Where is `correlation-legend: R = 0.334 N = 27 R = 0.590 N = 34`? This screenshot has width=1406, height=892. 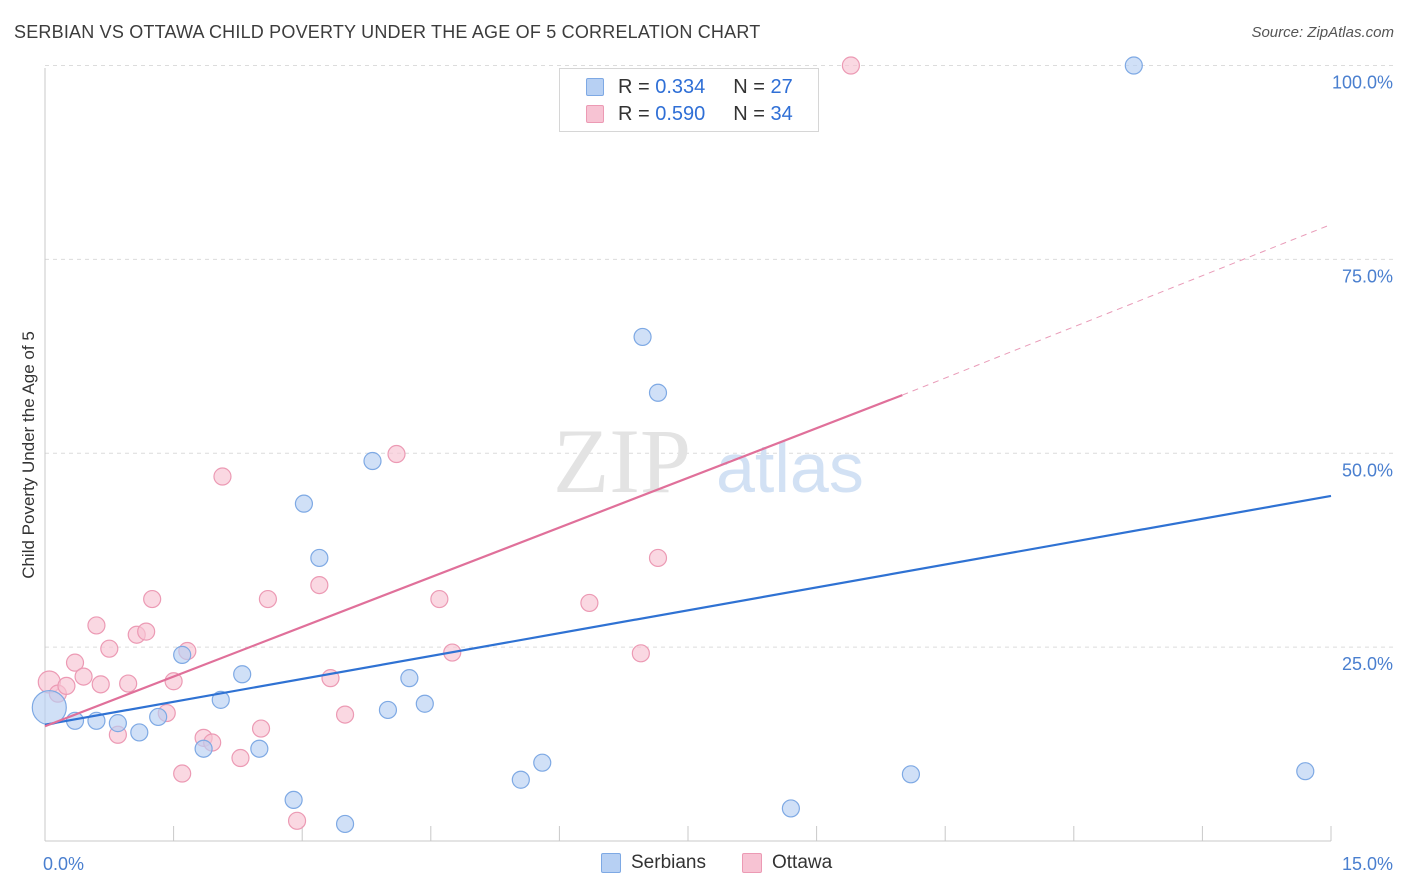 correlation-legend: R = 0.334 N = 27 R = 0.590 N = 34 is located at coordinates (689, 100).